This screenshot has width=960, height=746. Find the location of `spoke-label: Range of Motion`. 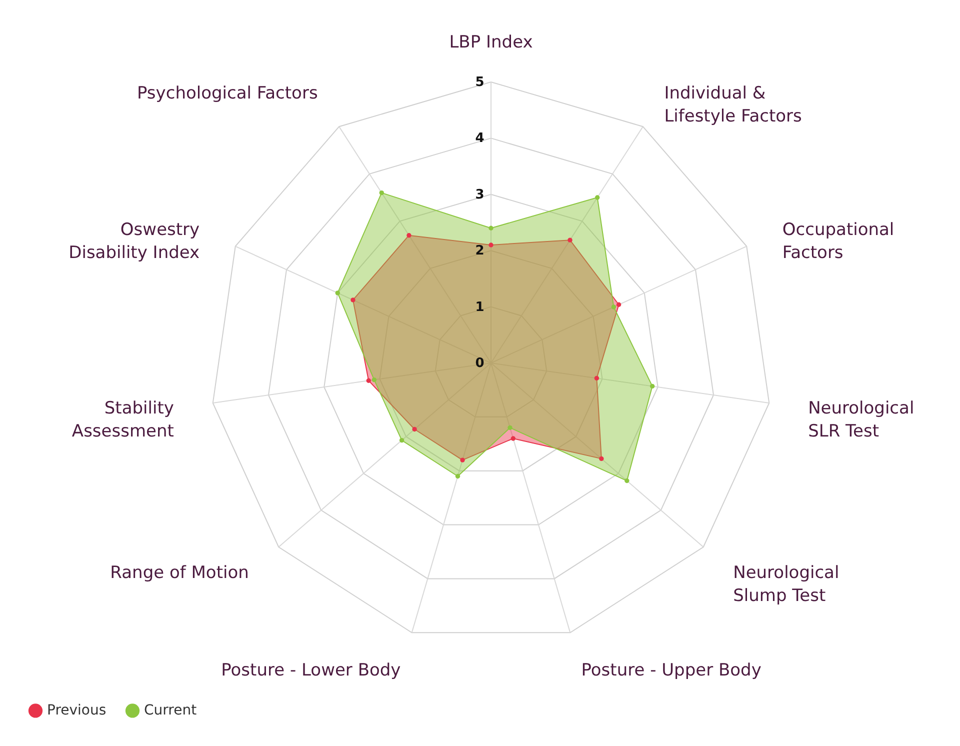

spoke-label: Range of Motion is located at coordinates (179, 572).